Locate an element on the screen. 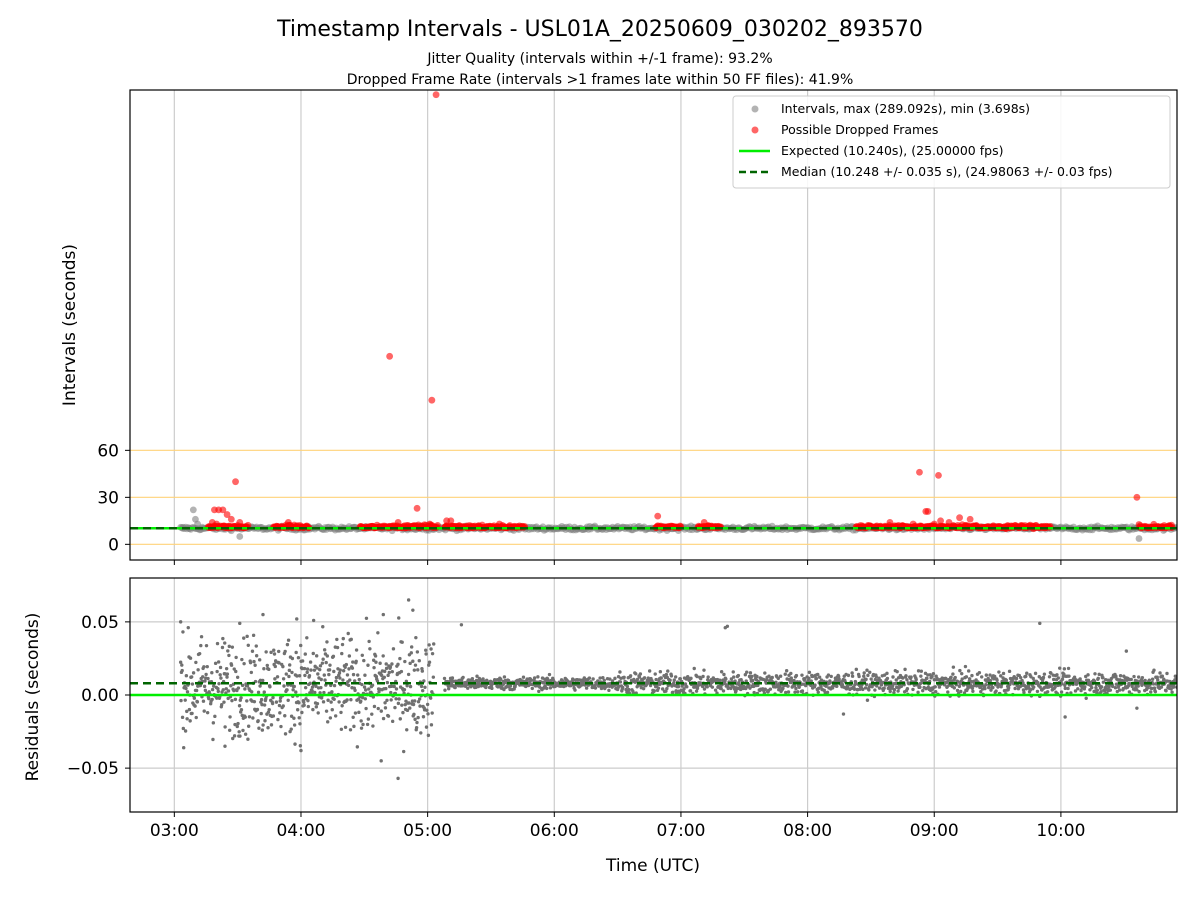 The height and width of the screenshot is (904, 1200). residuals-y-tick-label: 0.00 is located at coordinates (100, 696).